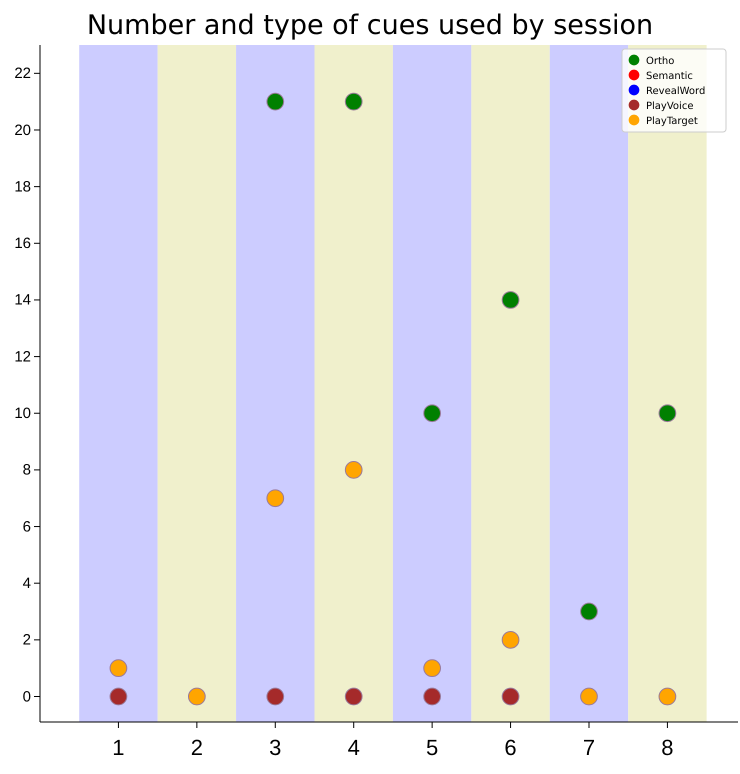  What do you see at coordinates (26, 697) in the screenshot?
I see `y-tick-label: 0` at bounding box center [26, 697].